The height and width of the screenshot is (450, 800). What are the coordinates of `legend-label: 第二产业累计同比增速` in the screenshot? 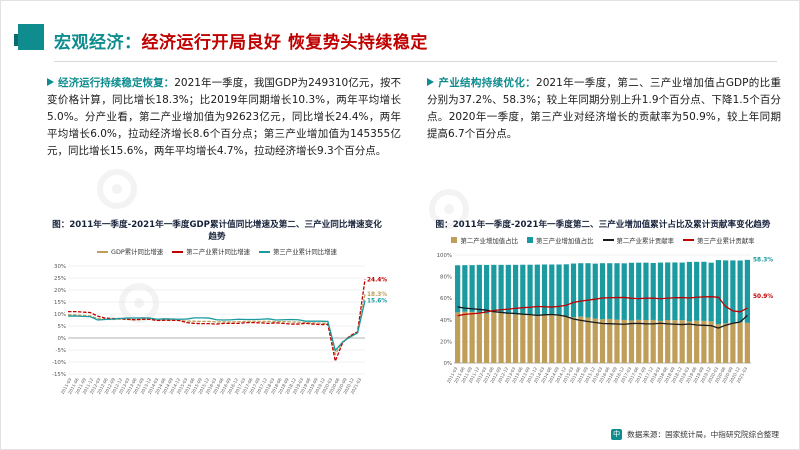 It's located at (218, 252).